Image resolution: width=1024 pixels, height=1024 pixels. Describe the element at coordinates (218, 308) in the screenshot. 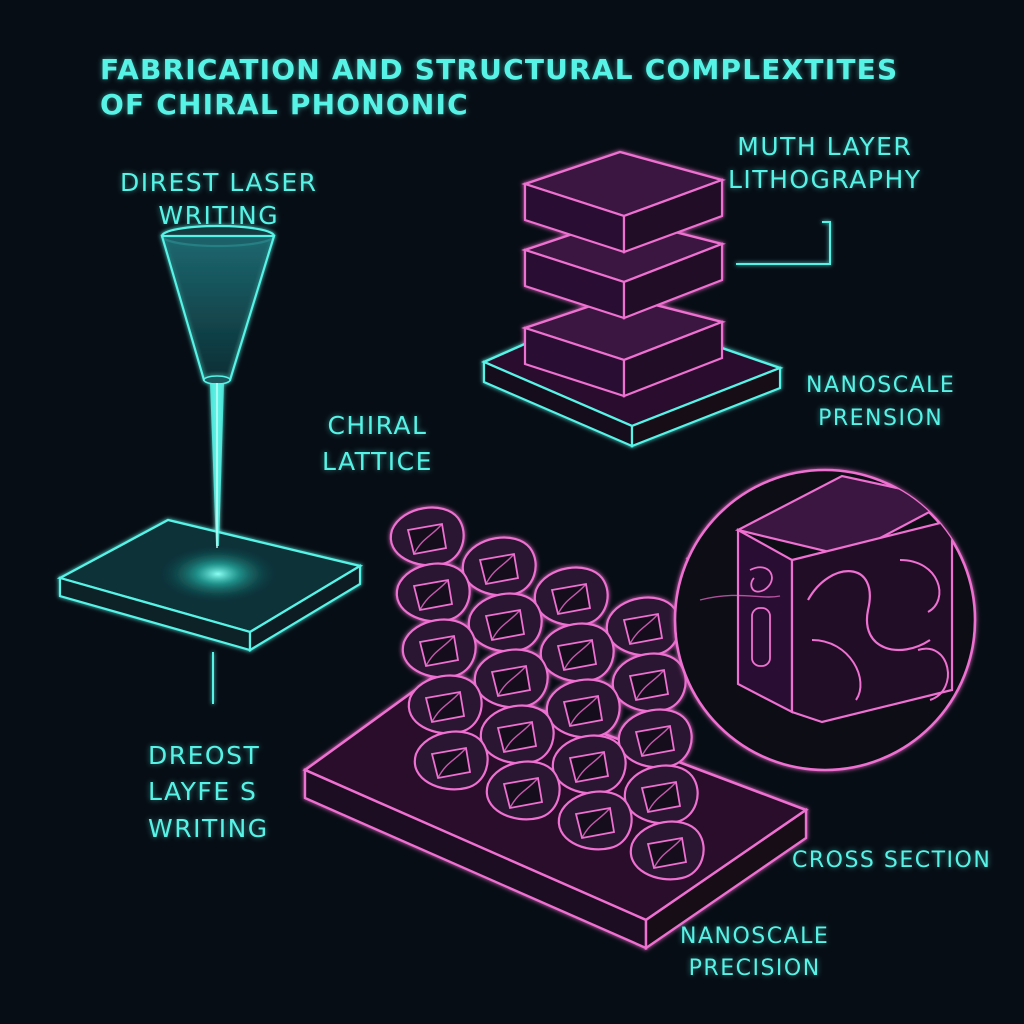

I see `laser-cone` at that location.